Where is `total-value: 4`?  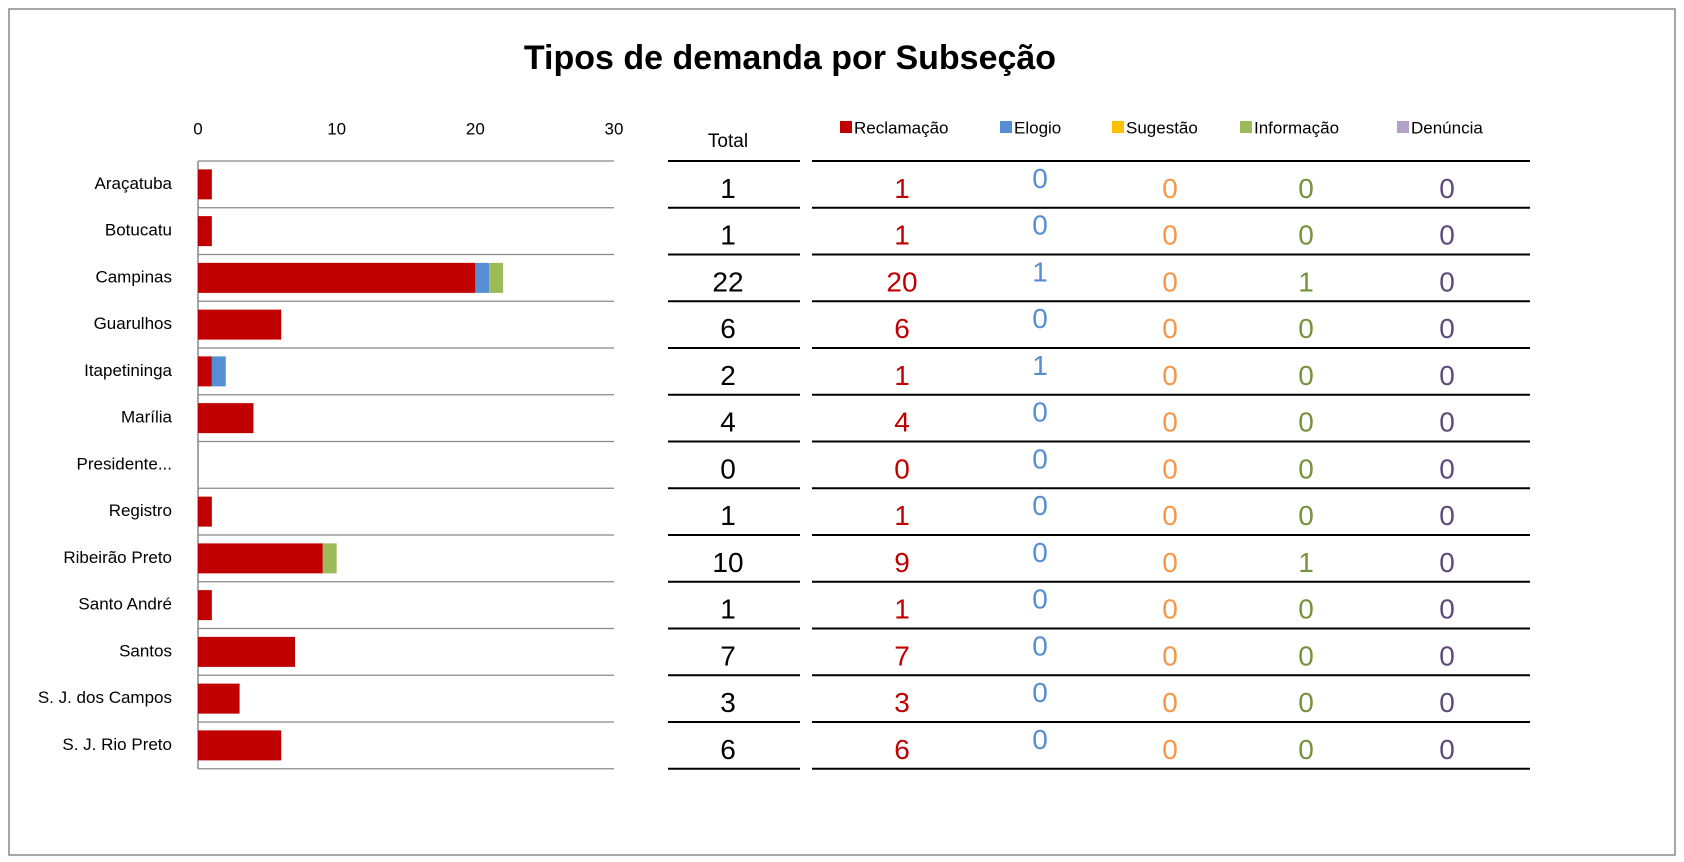
total-value: 4 is located at coordinates (728, 422).